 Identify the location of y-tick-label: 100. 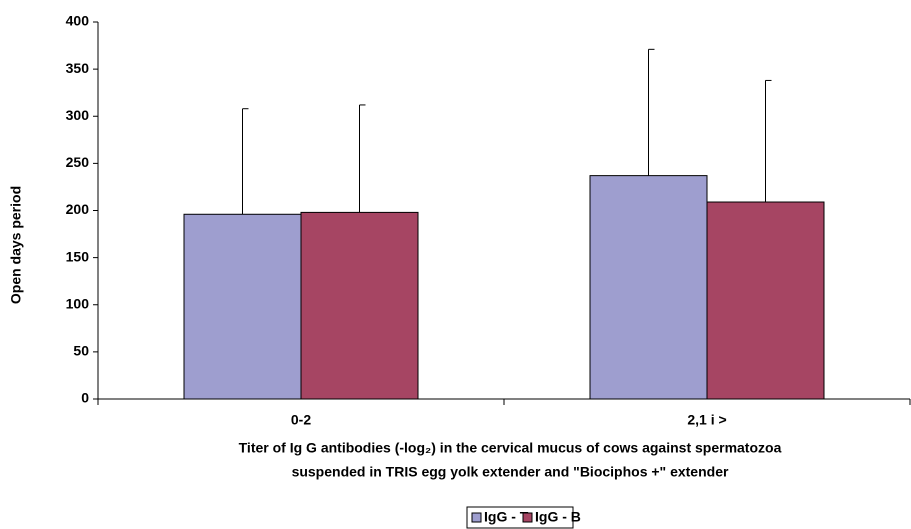
(78, 303).